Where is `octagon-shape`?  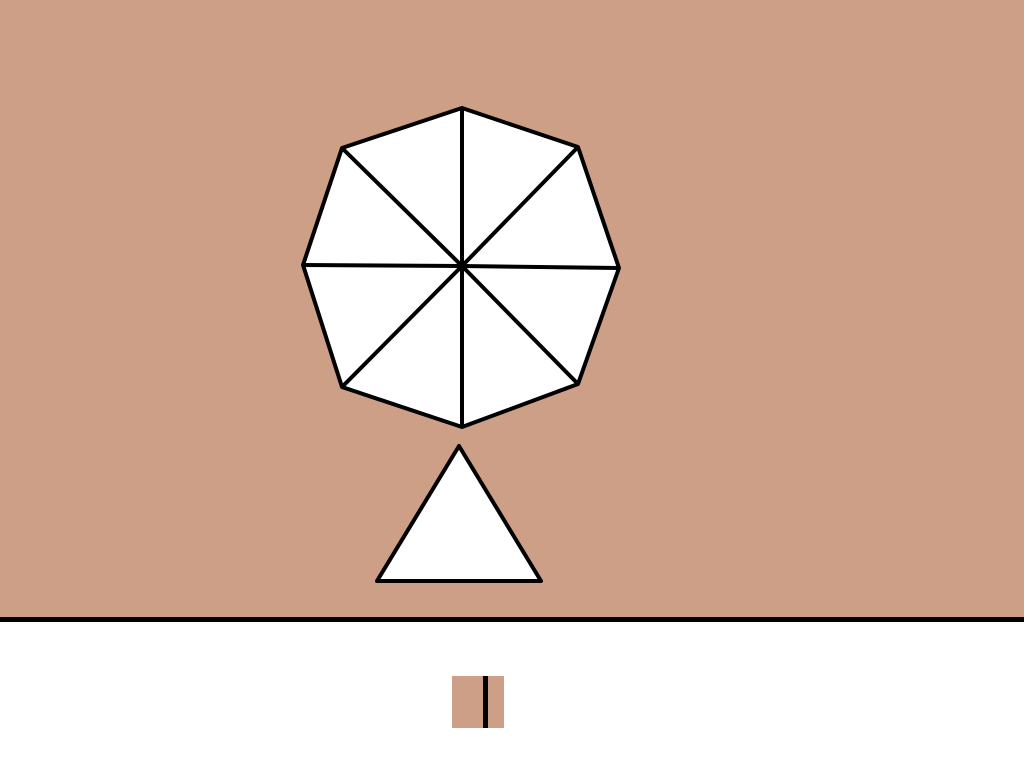 octagon-shape is located at coordinates (461, 267).